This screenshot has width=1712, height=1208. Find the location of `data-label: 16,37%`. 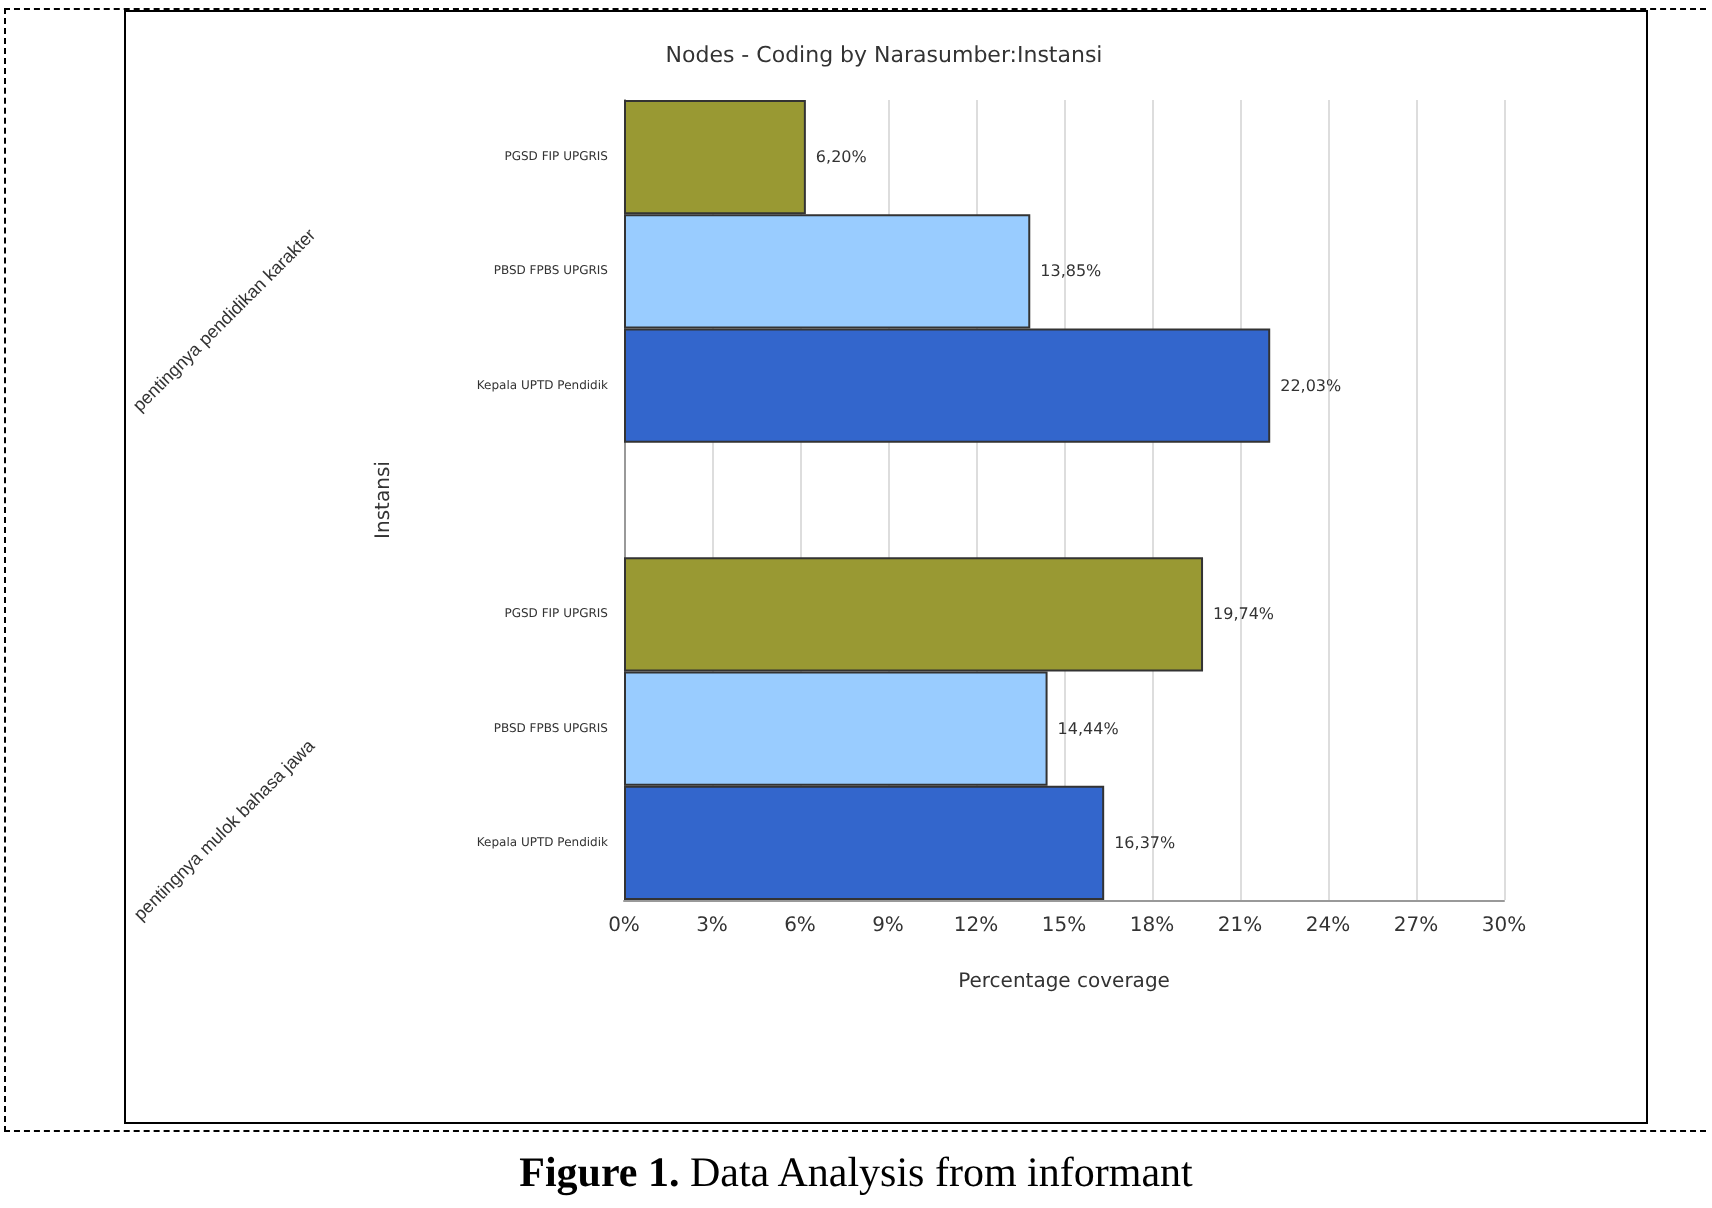

data-label: 16,37% is located at coordinates (1145, 842).